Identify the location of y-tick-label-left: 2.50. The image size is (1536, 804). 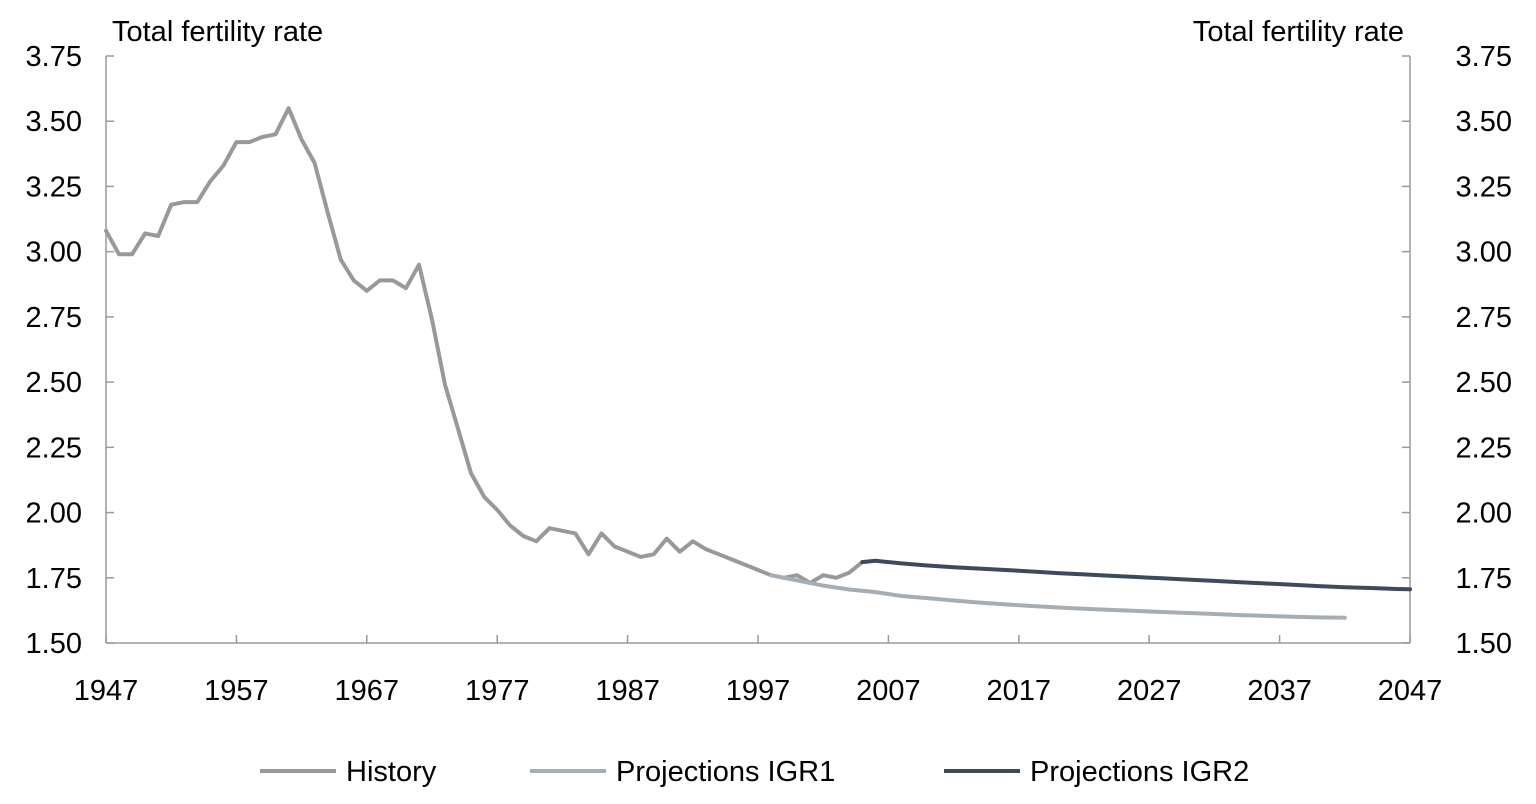
(54, 383).